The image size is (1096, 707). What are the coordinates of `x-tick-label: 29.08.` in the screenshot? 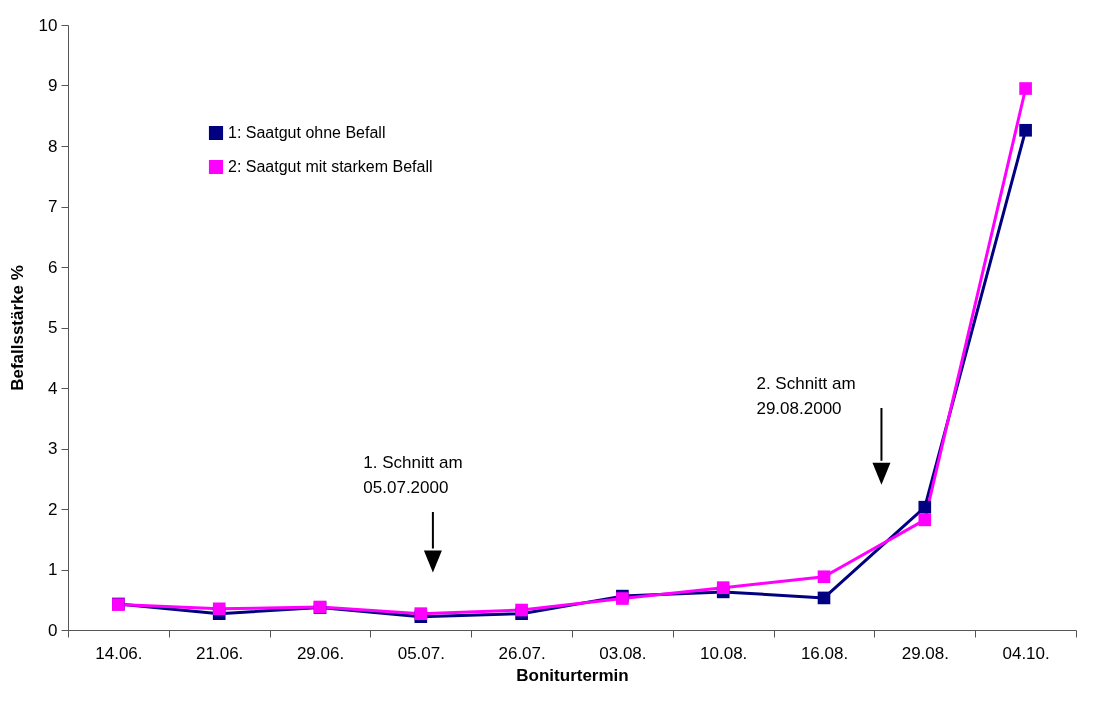 It's located at (925, 653).